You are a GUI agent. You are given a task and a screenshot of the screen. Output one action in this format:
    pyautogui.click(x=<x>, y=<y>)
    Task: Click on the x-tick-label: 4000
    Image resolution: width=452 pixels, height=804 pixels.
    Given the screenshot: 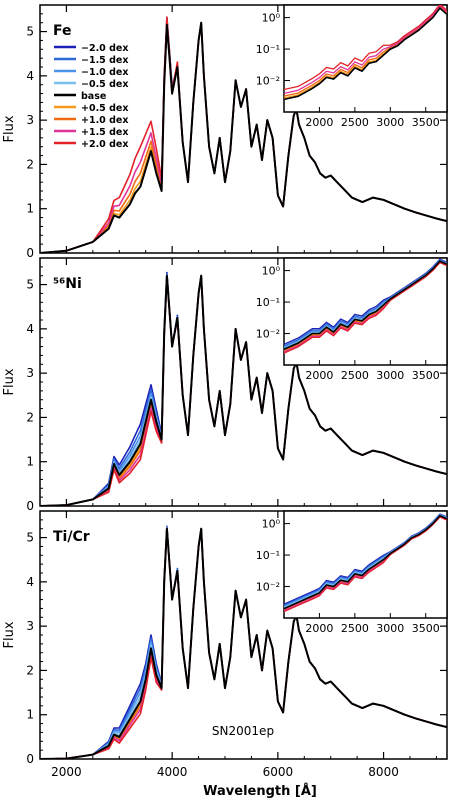 What is the action you would take?
    pyautogui.click(x=172, y=772)
    